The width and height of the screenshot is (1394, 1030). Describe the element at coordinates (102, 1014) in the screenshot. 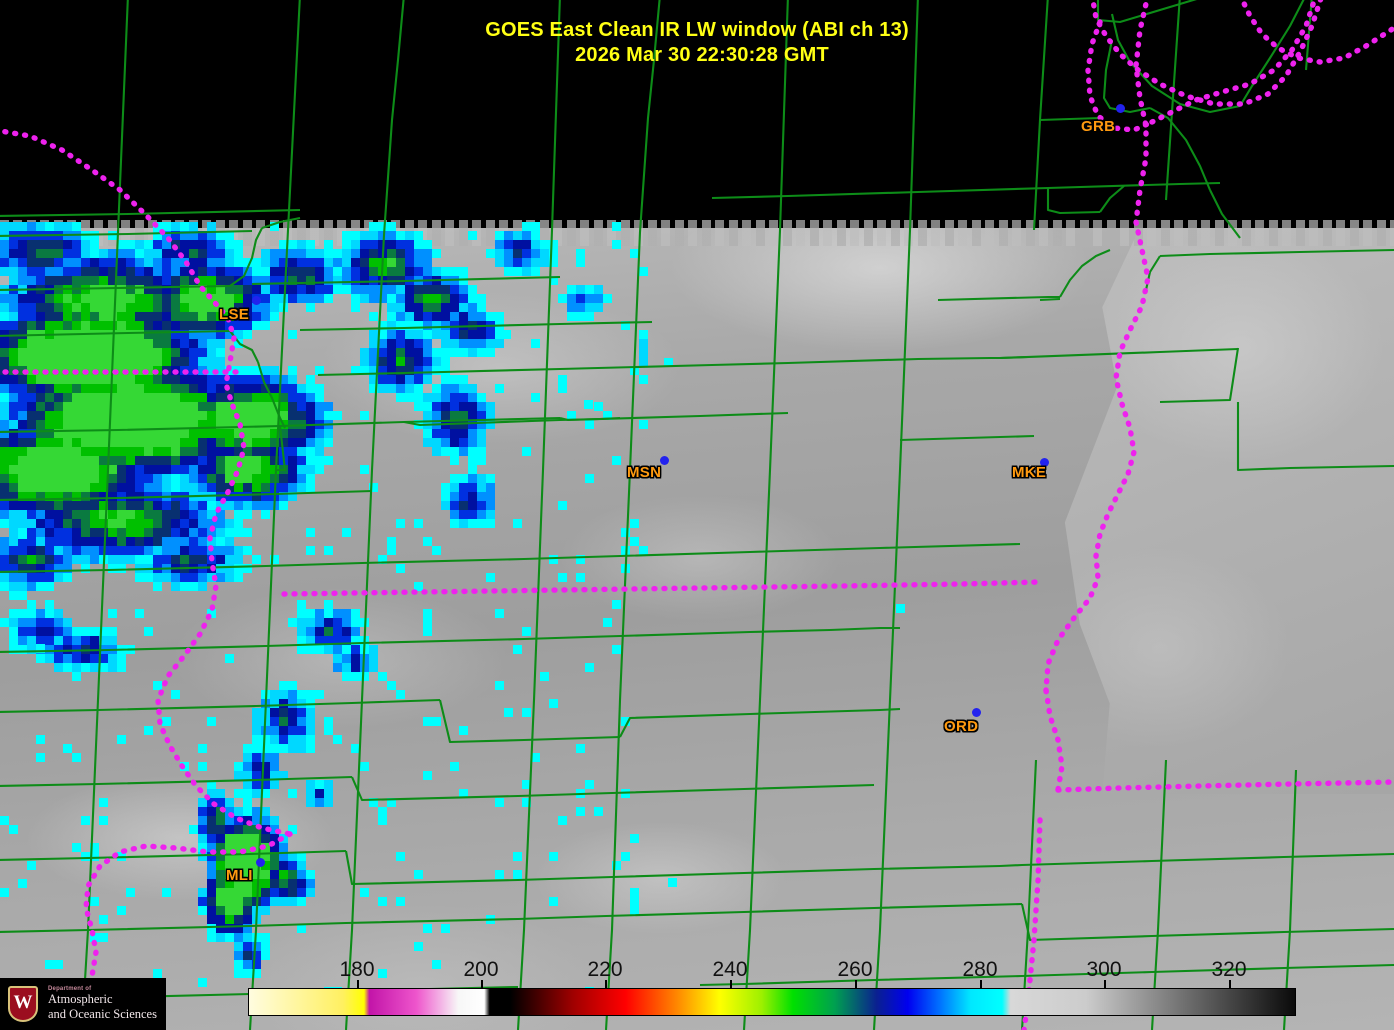

I see `logo-oceanic-line: and Oceanic Sciences` at that location.